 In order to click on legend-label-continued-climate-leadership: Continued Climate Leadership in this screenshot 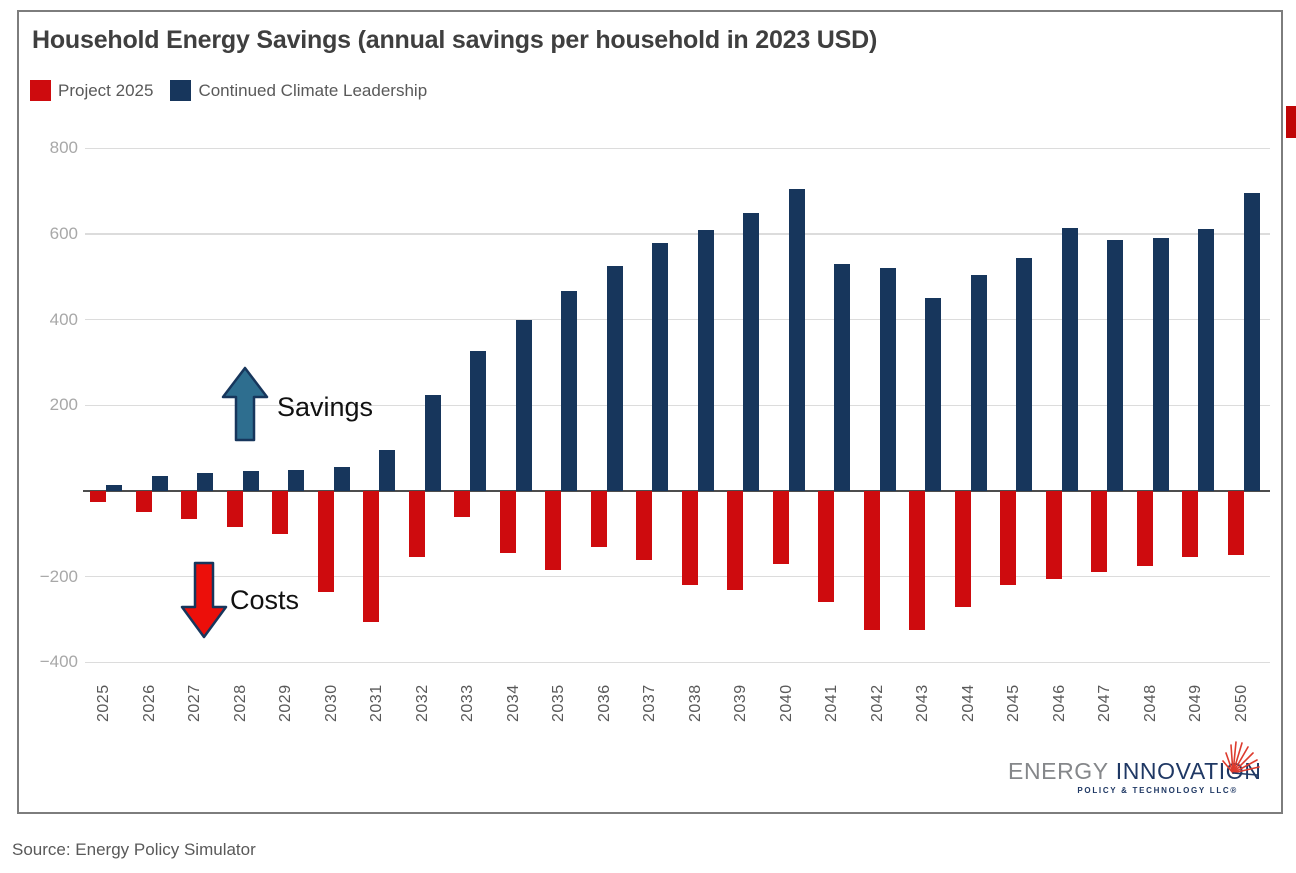, I will do `click(313, 90)`.